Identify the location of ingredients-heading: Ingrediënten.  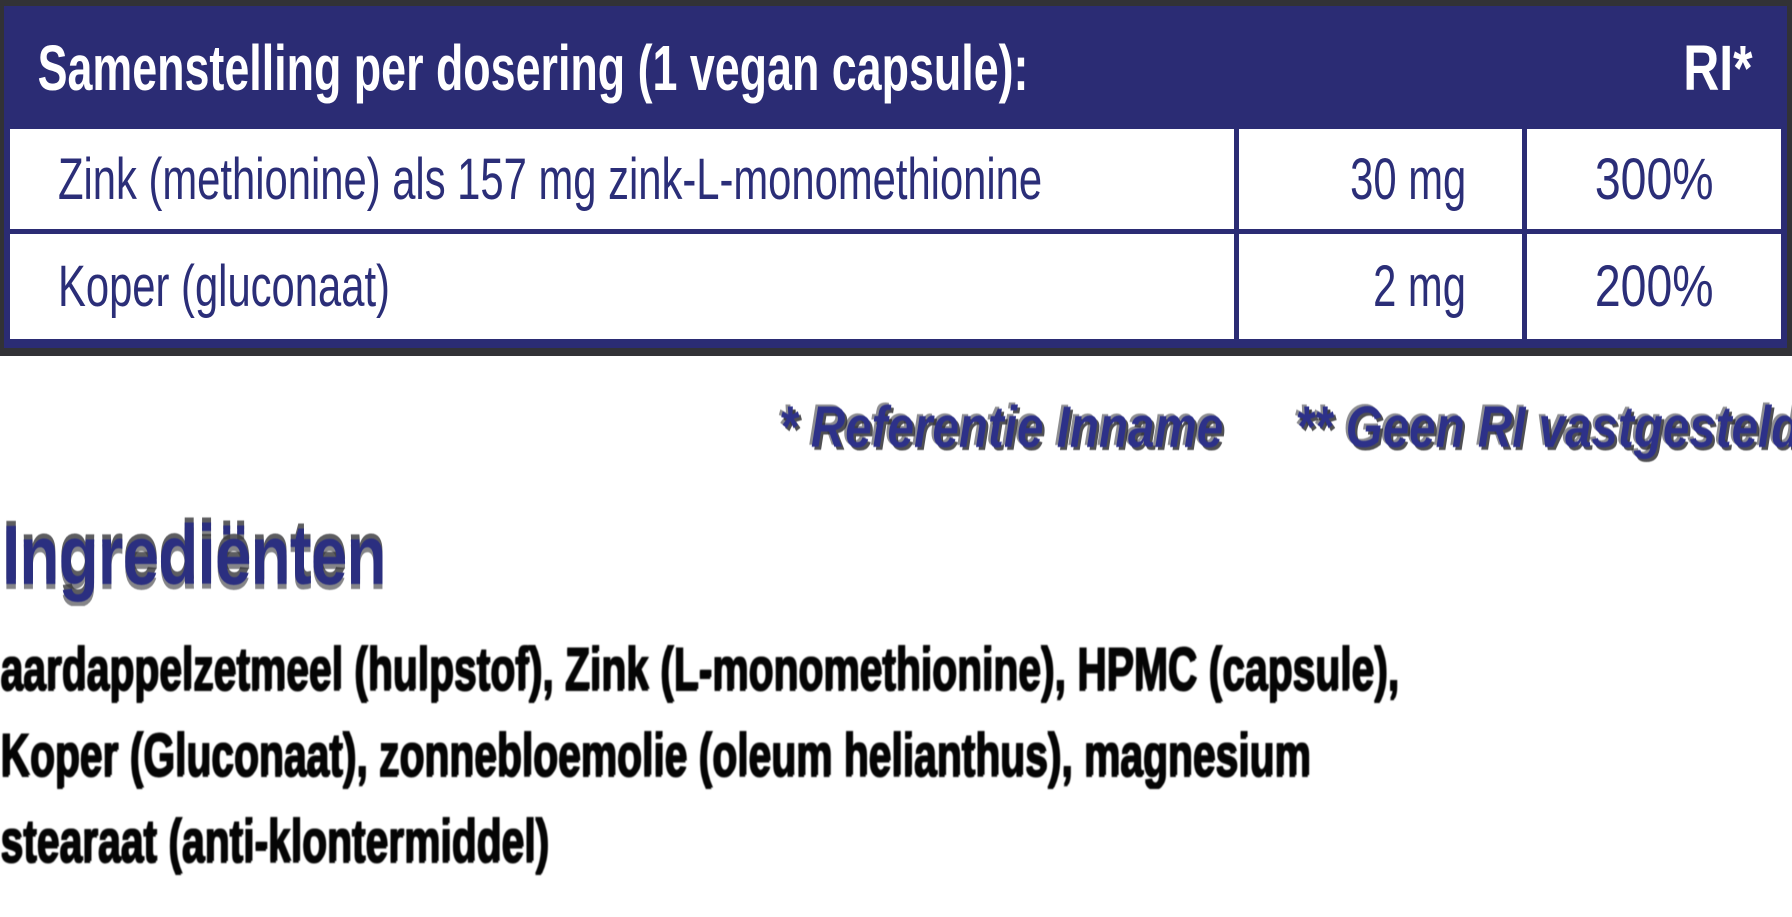
(896, 555).